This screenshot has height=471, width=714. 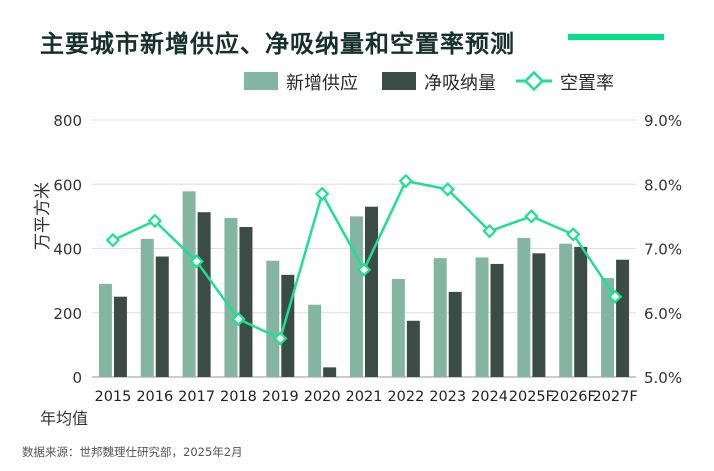 I want to click on x-tick-label: 2027F, so click(x=614, y=397).